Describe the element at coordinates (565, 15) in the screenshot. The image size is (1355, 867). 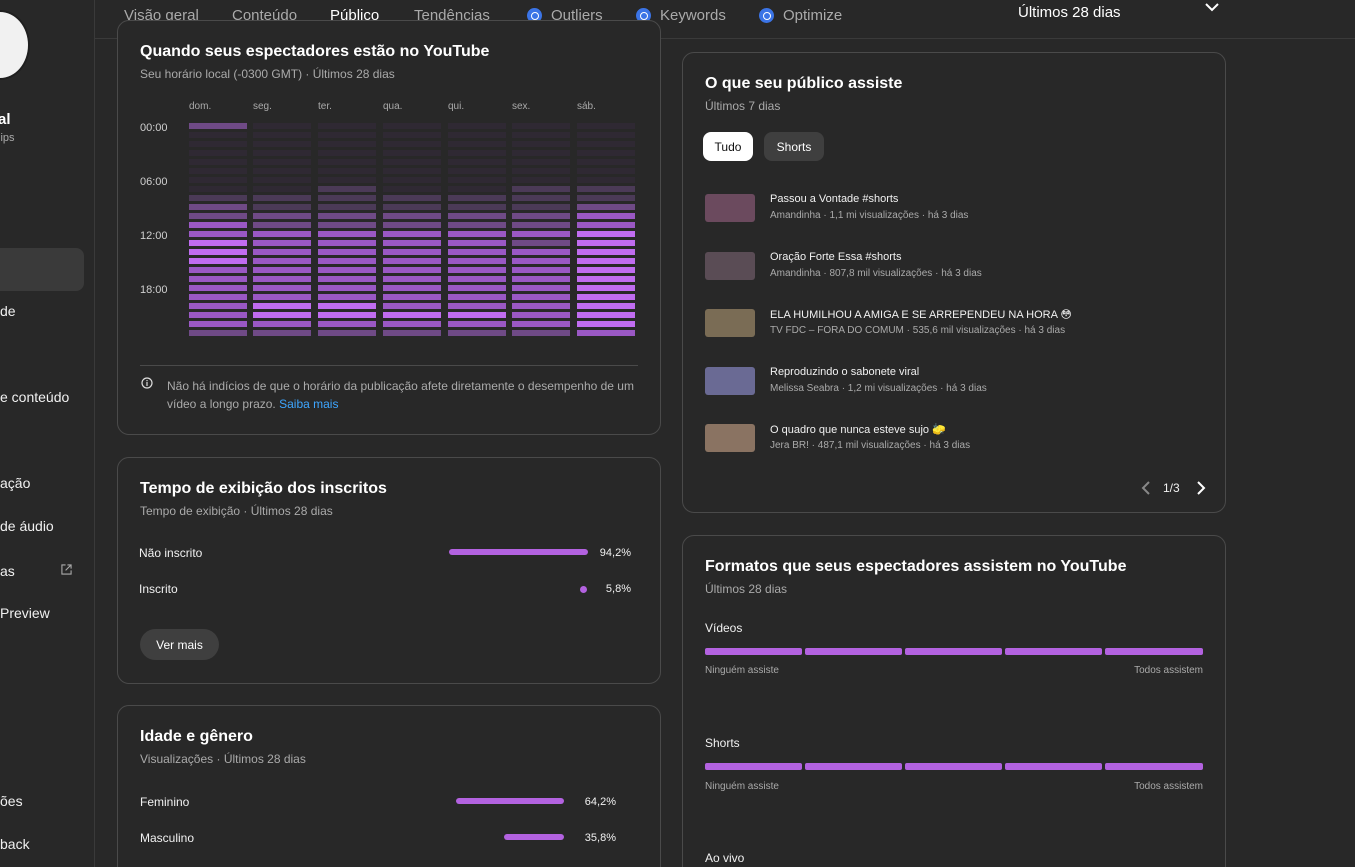
I see `tab-outliers: Outliers` at that location.